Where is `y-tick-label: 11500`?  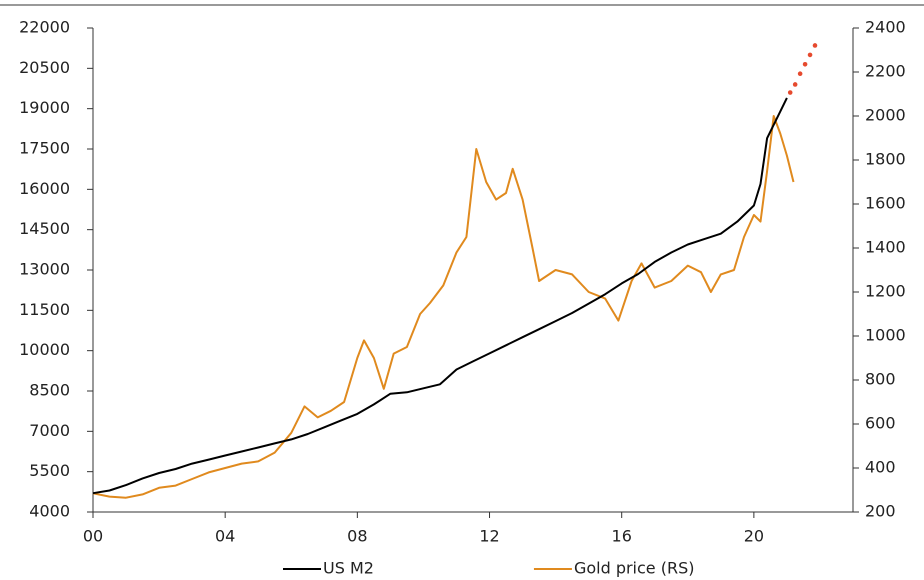 y-tick-label: 11500 is located at coordinates (44, 309).